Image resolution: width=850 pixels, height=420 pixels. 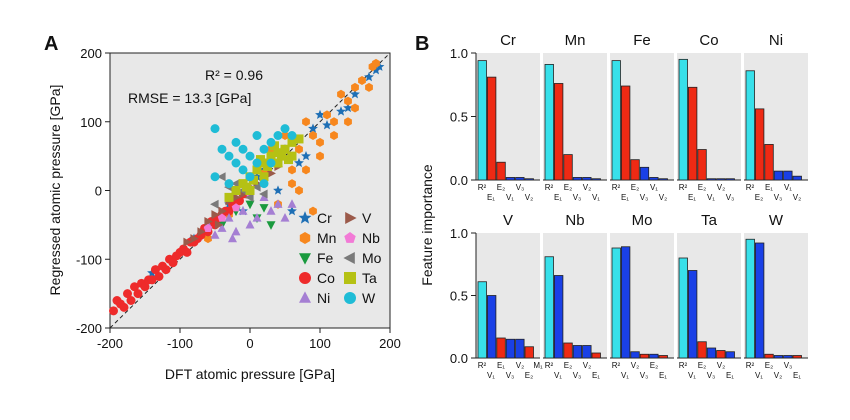 I want to click on x-tick-label: -200, so click(x=110, y=343).